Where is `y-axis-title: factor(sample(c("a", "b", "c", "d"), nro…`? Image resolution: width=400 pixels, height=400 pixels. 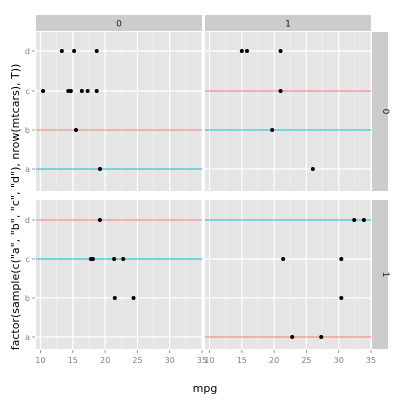
y-axis-title: factor(sample(c("a", "b", "c", "d"), nro… is located at coordinates (15, 207).